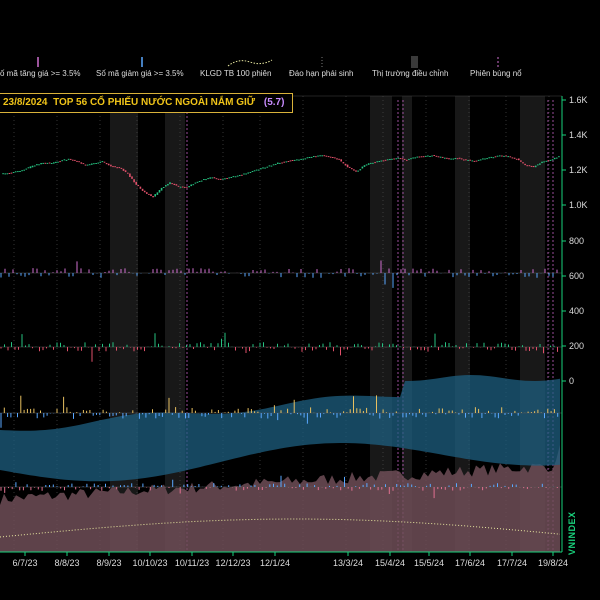 The width and height of the screenshot is (600, 600). Describe the element at coordinates (410, 73) in the screenshot. I see `legend-correction-label: Thị trường điều chỉnh` at that location.